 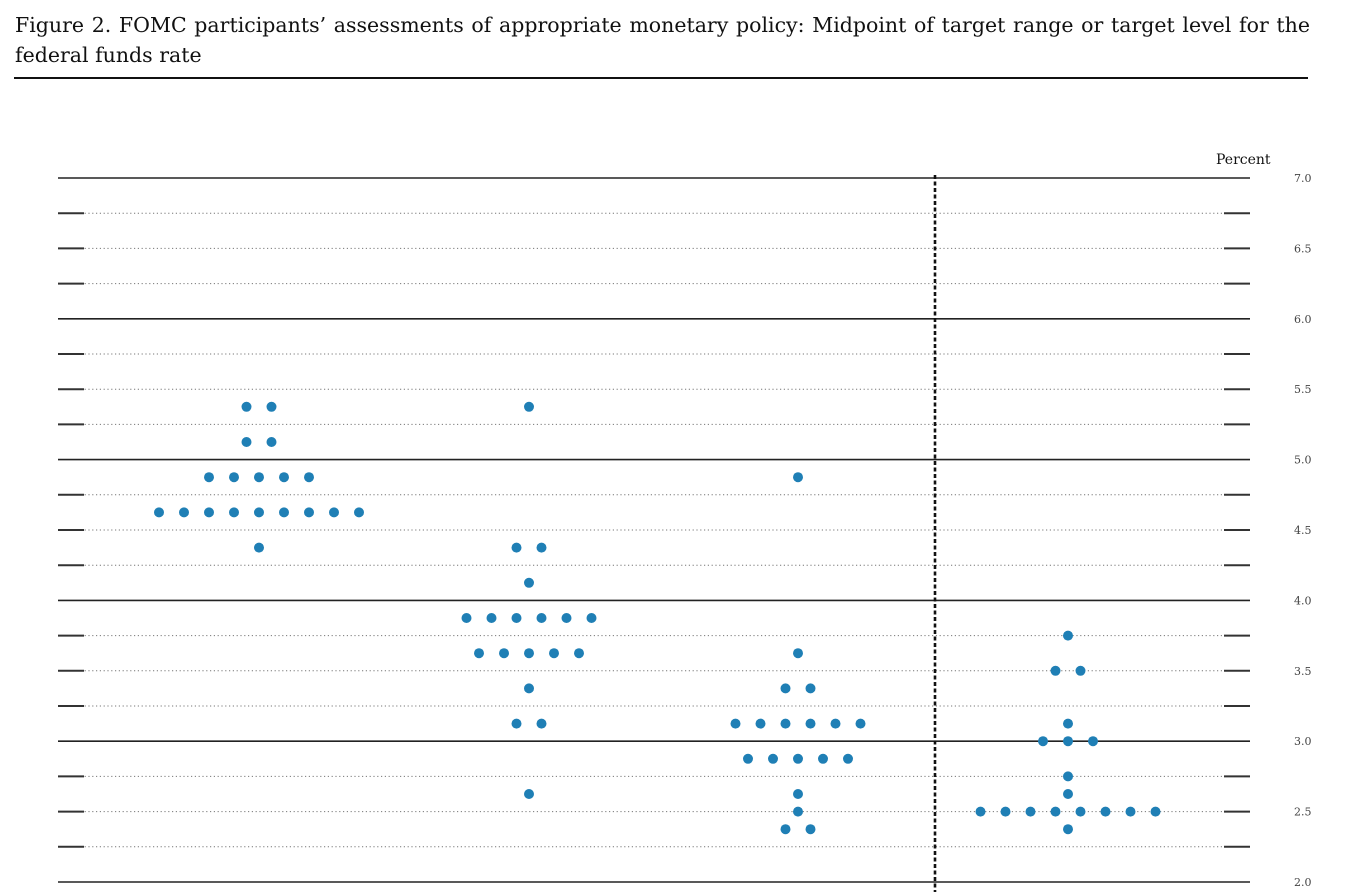 What do you see at coordinates (1303, 671) in the screenshot?
I see `y-tick-label: 3.5` at bounding box center [1303, 671].